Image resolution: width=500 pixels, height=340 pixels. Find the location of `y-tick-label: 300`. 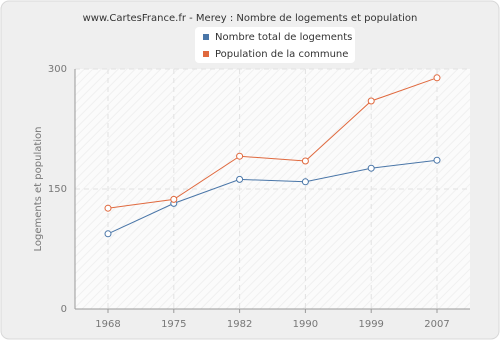

y-tick-label: 300 is located at coordinates (57, 69).